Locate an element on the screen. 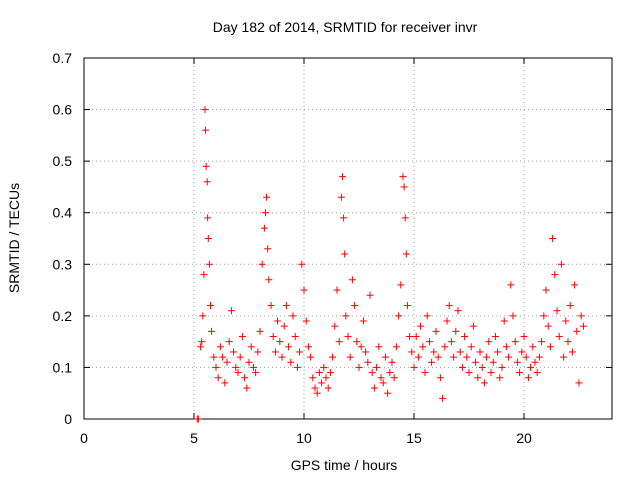 The width and height of the screenshot is (640, 480). y-axis-label: SRMTID / TECUs is located at coordinates (14, 238).